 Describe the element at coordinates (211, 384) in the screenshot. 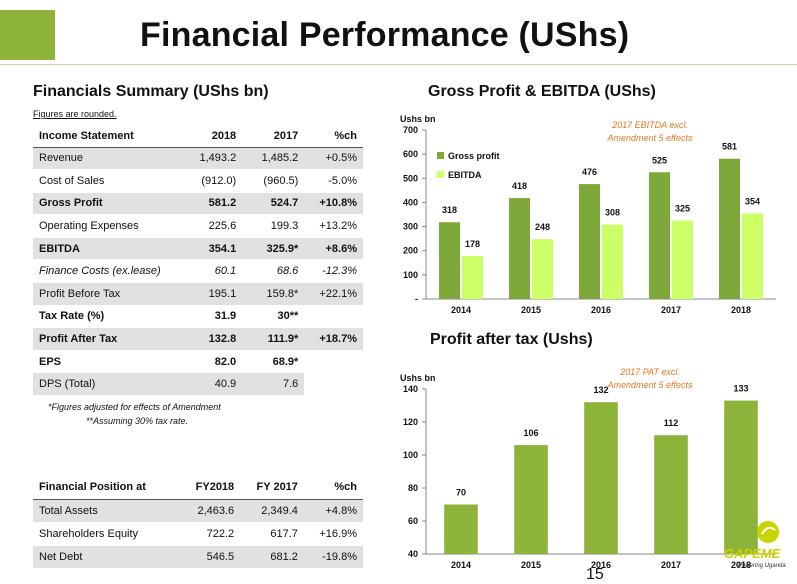

I see `table-cell-y2018: 40.9` at that location.